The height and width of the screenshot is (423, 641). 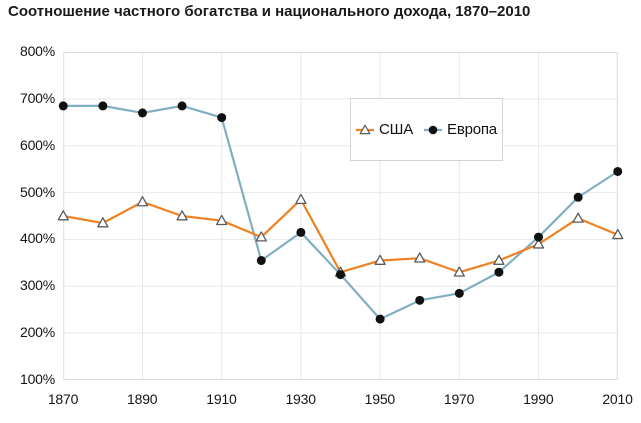 What do you see at coordinates (63, 399) in the screenshot?
I see `x-tick-label: 1870` at bounding box center [63, 399].